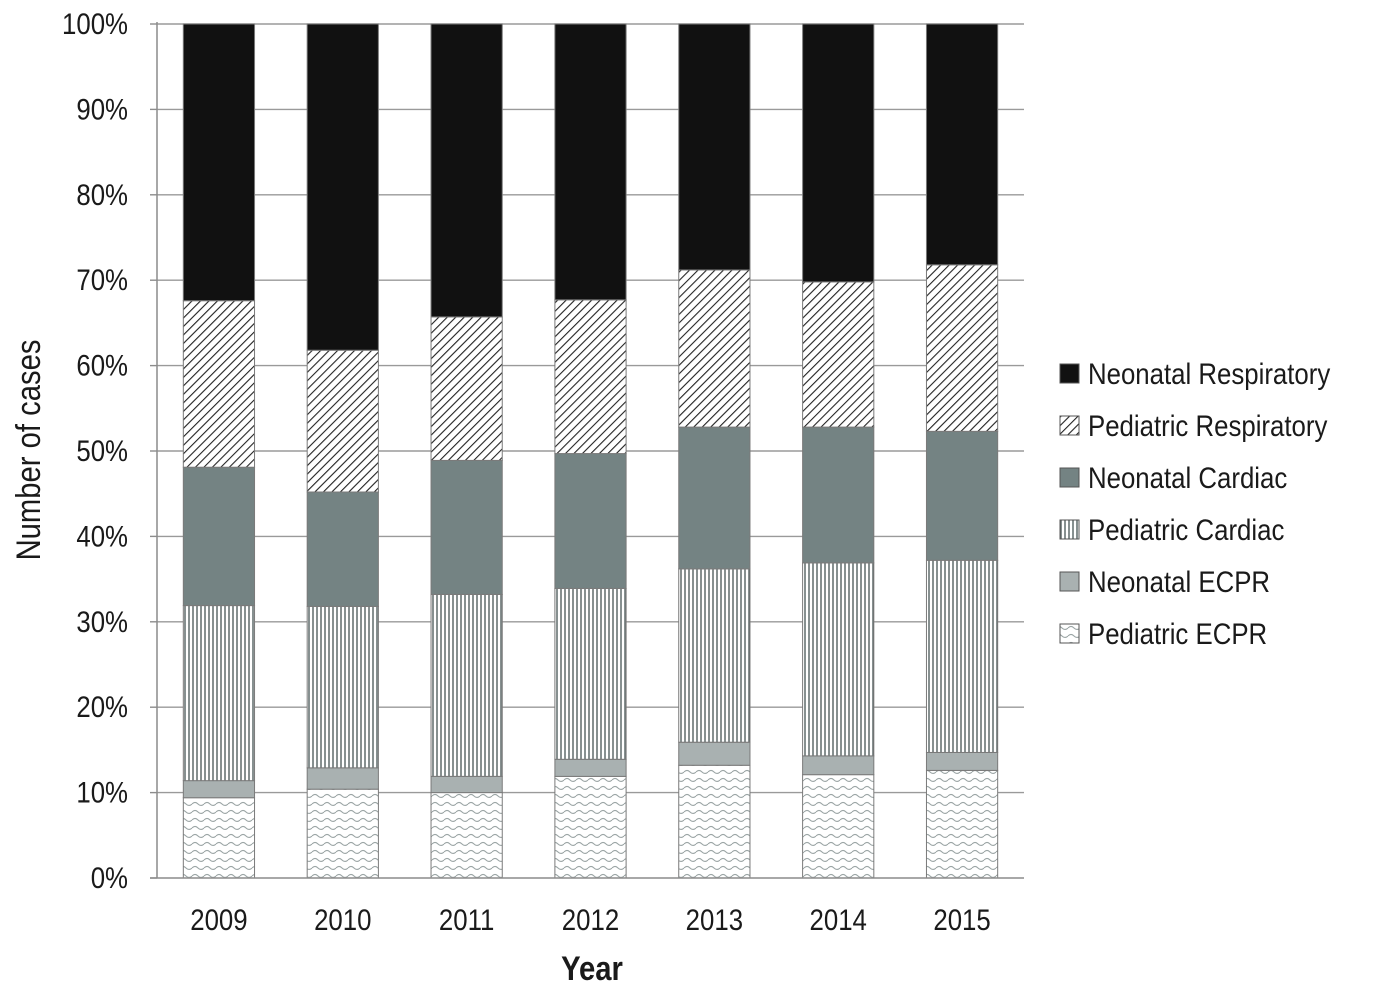 The image size is (1376, 995). What do you see at coordinates (102, 450) in the screenshot?
I see `y-tick-label: 50%` at bounding box center [102, 450].